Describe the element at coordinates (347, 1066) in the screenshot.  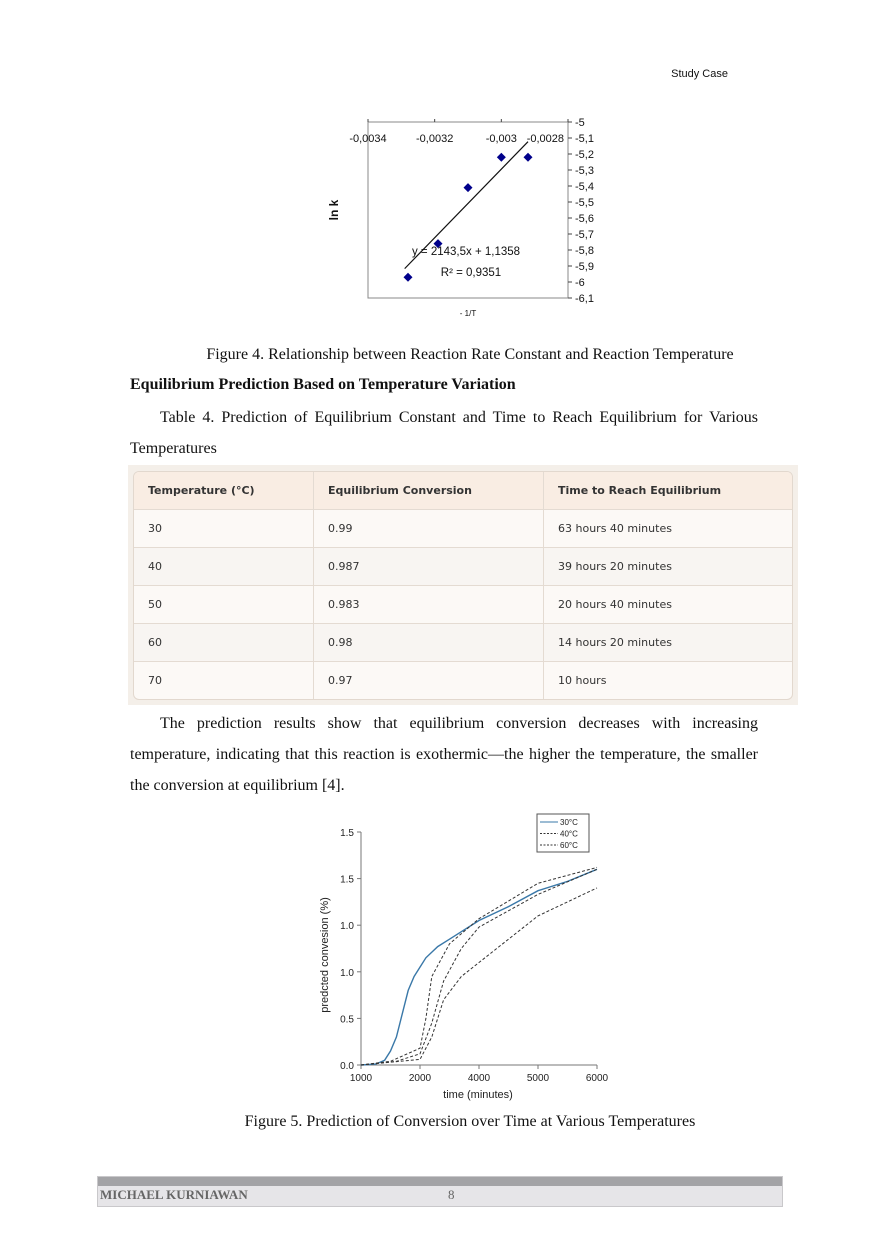
I see `y-tick-label: 0.0` at that location.